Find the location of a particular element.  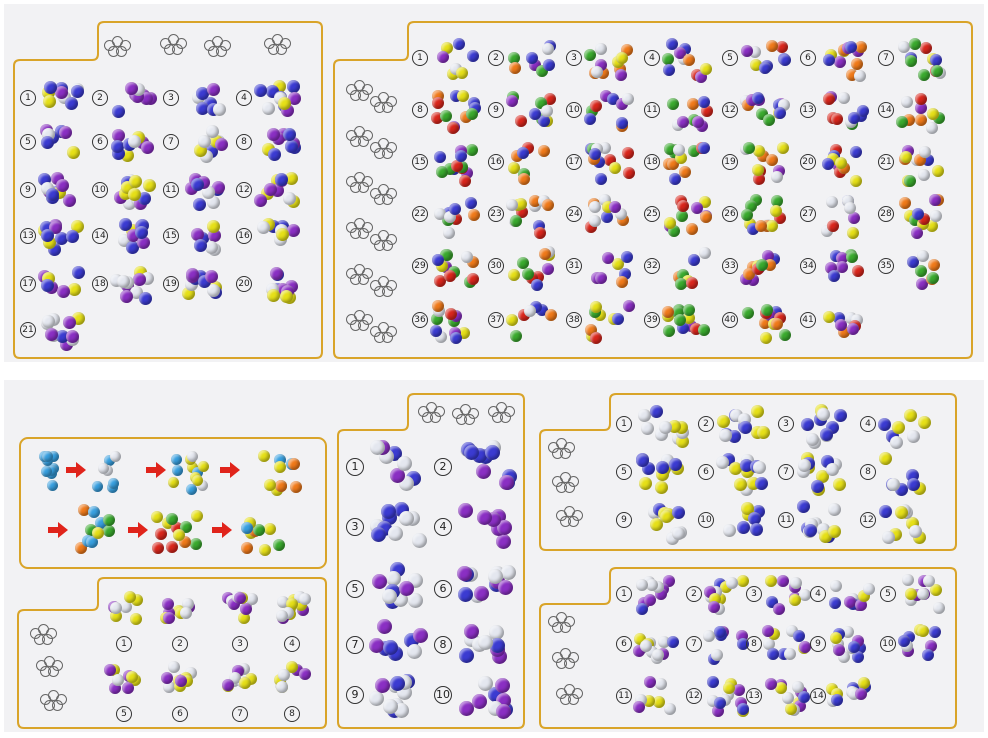

figure-number: 8 is located at coordinates (443, 645).